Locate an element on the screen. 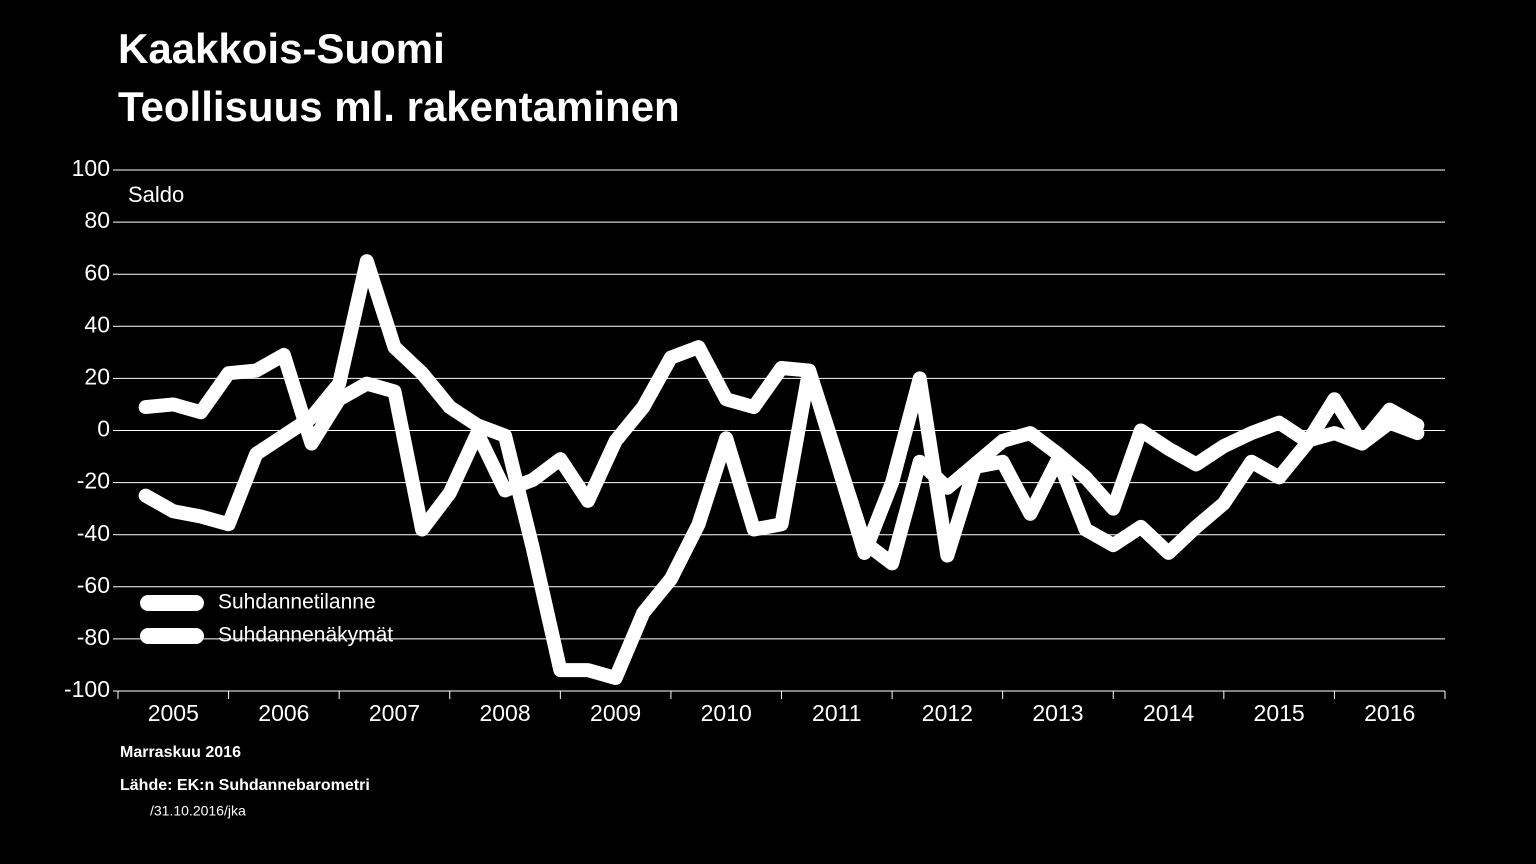  x-tick-label: 2013 is located at coordinates (1057, 713).